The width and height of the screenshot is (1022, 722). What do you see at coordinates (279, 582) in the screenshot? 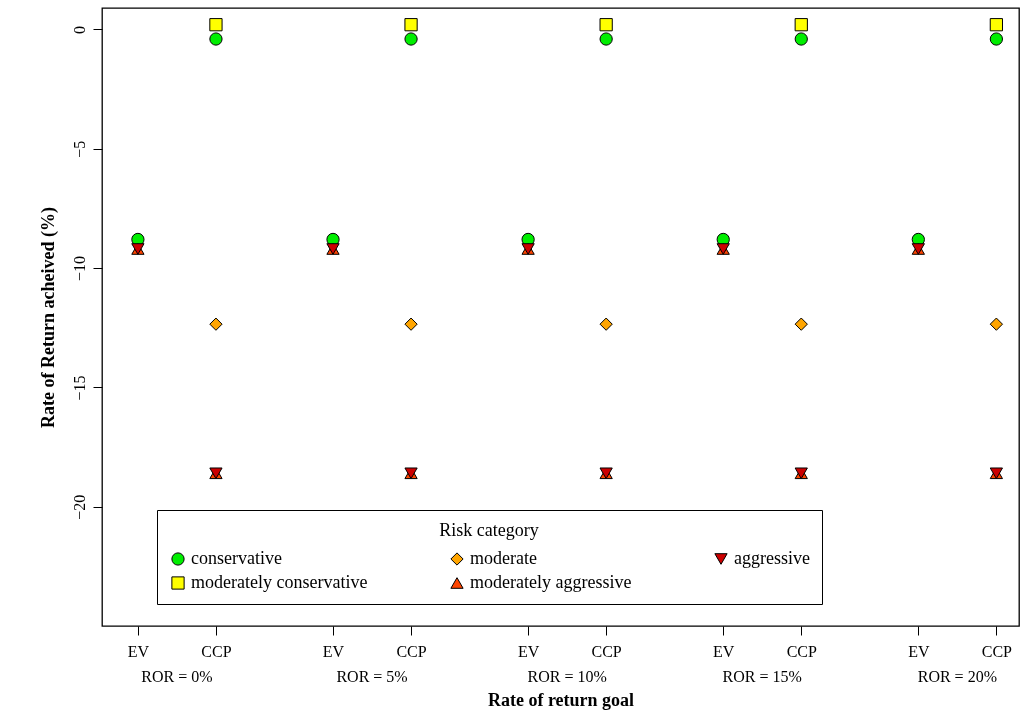
I see `legend-label: moderately conservative` at bounding box center [279, 582].